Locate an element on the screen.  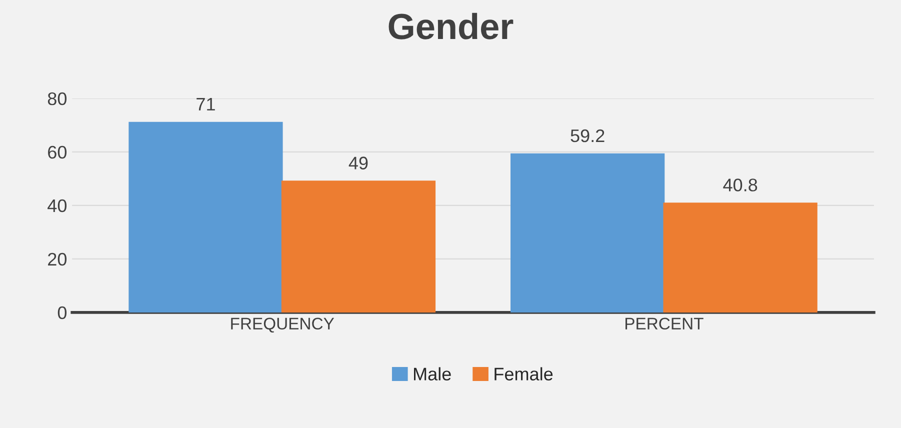
y-tick-label: 80 is located at coordinates (57, 99).